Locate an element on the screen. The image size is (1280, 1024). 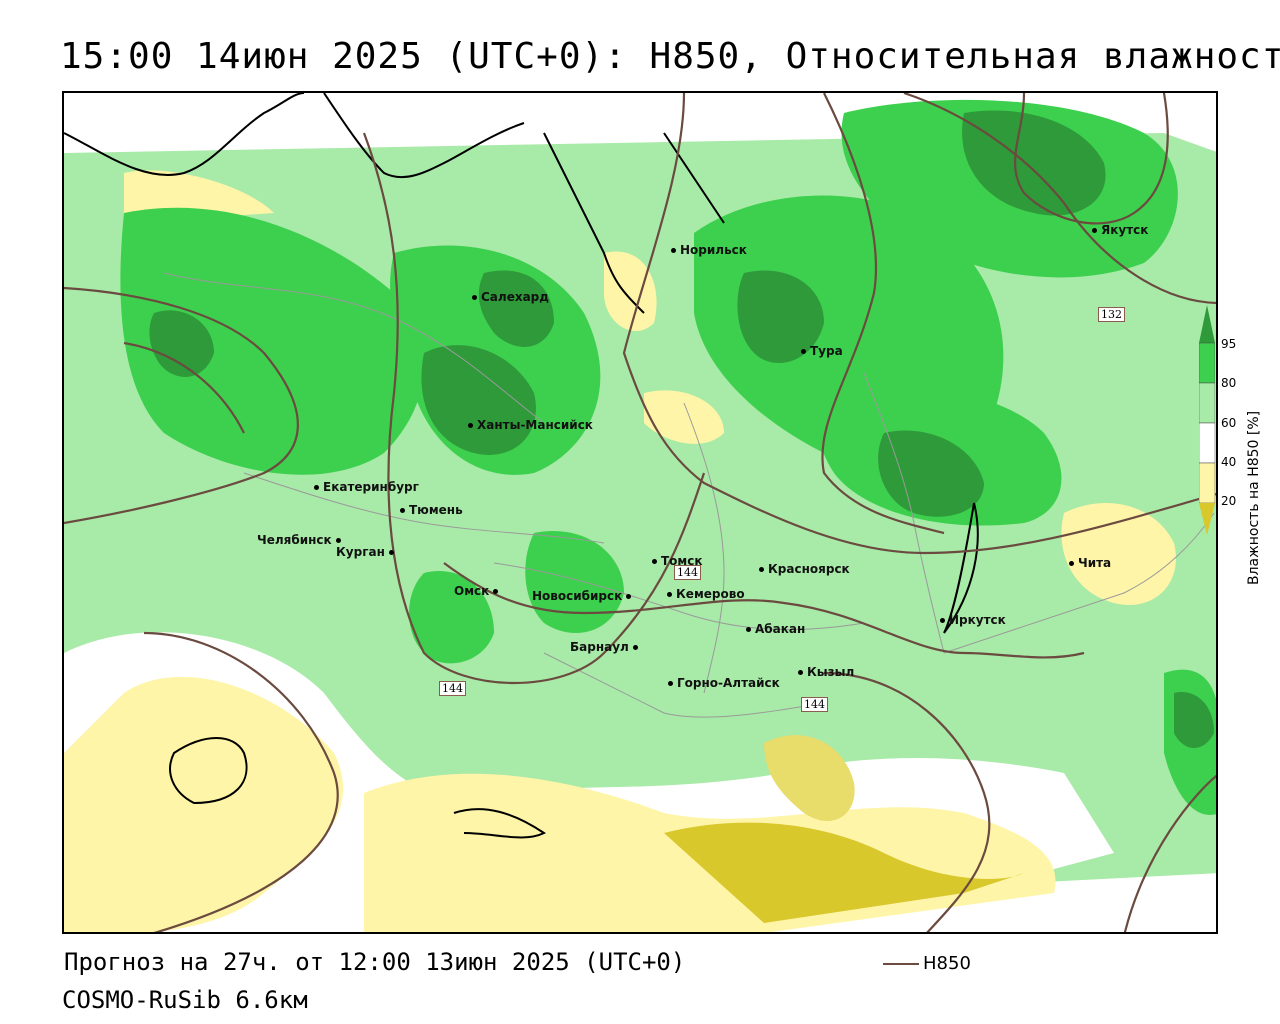
city-label: Кемерово is located at coordinates (706, 594).